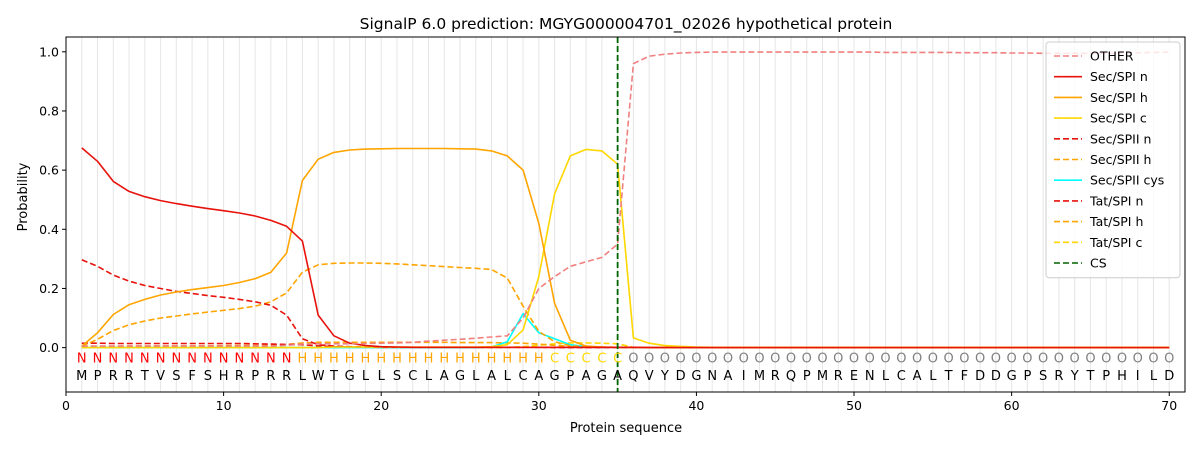  Describe the element at coordinates (224, 376) in the screenshot. I see `sequence-letter: H` at that location.